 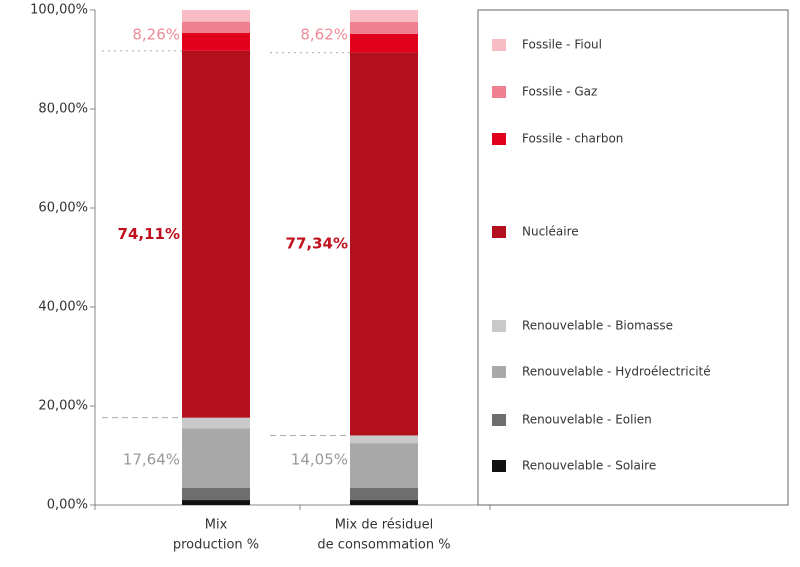 What do you see at coordinates (317, 244) in the screenshot?
I see `annotation-label: 77,34%` at bounding box center [317, 244].